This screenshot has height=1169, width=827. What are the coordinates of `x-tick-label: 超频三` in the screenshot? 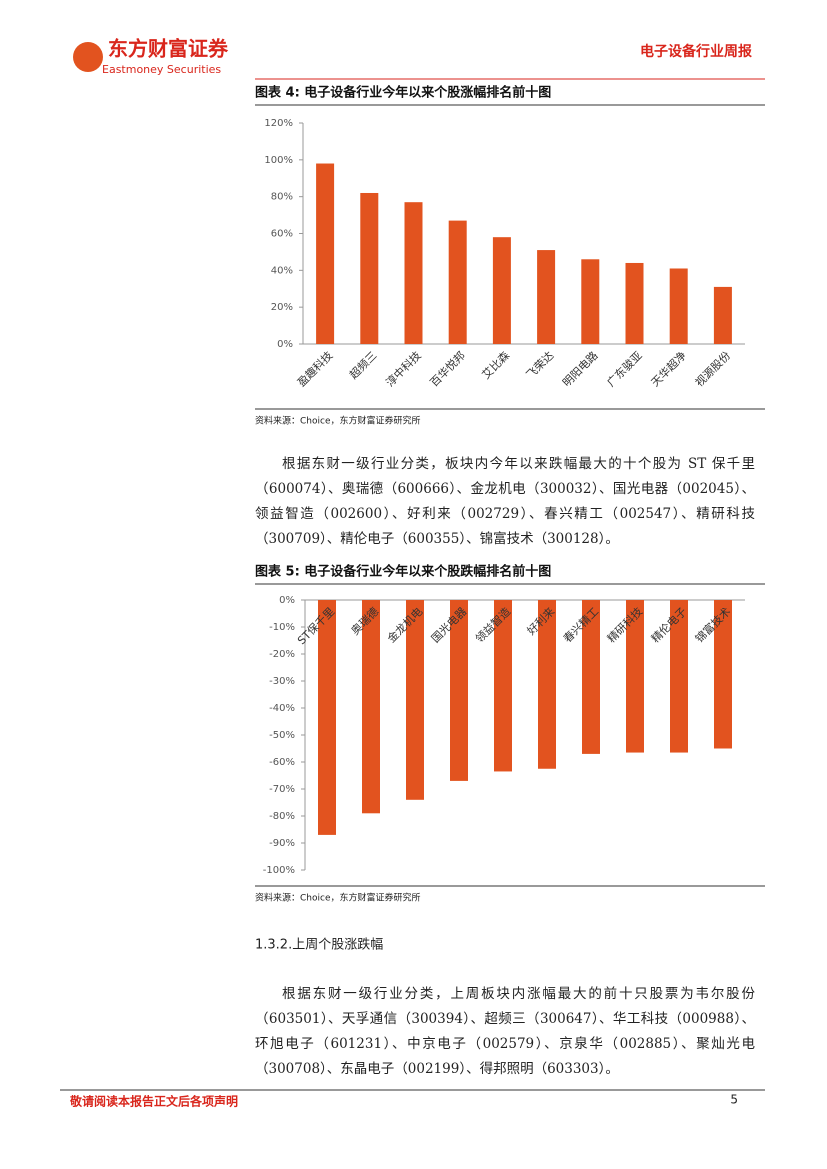 It's located at (362, 364).